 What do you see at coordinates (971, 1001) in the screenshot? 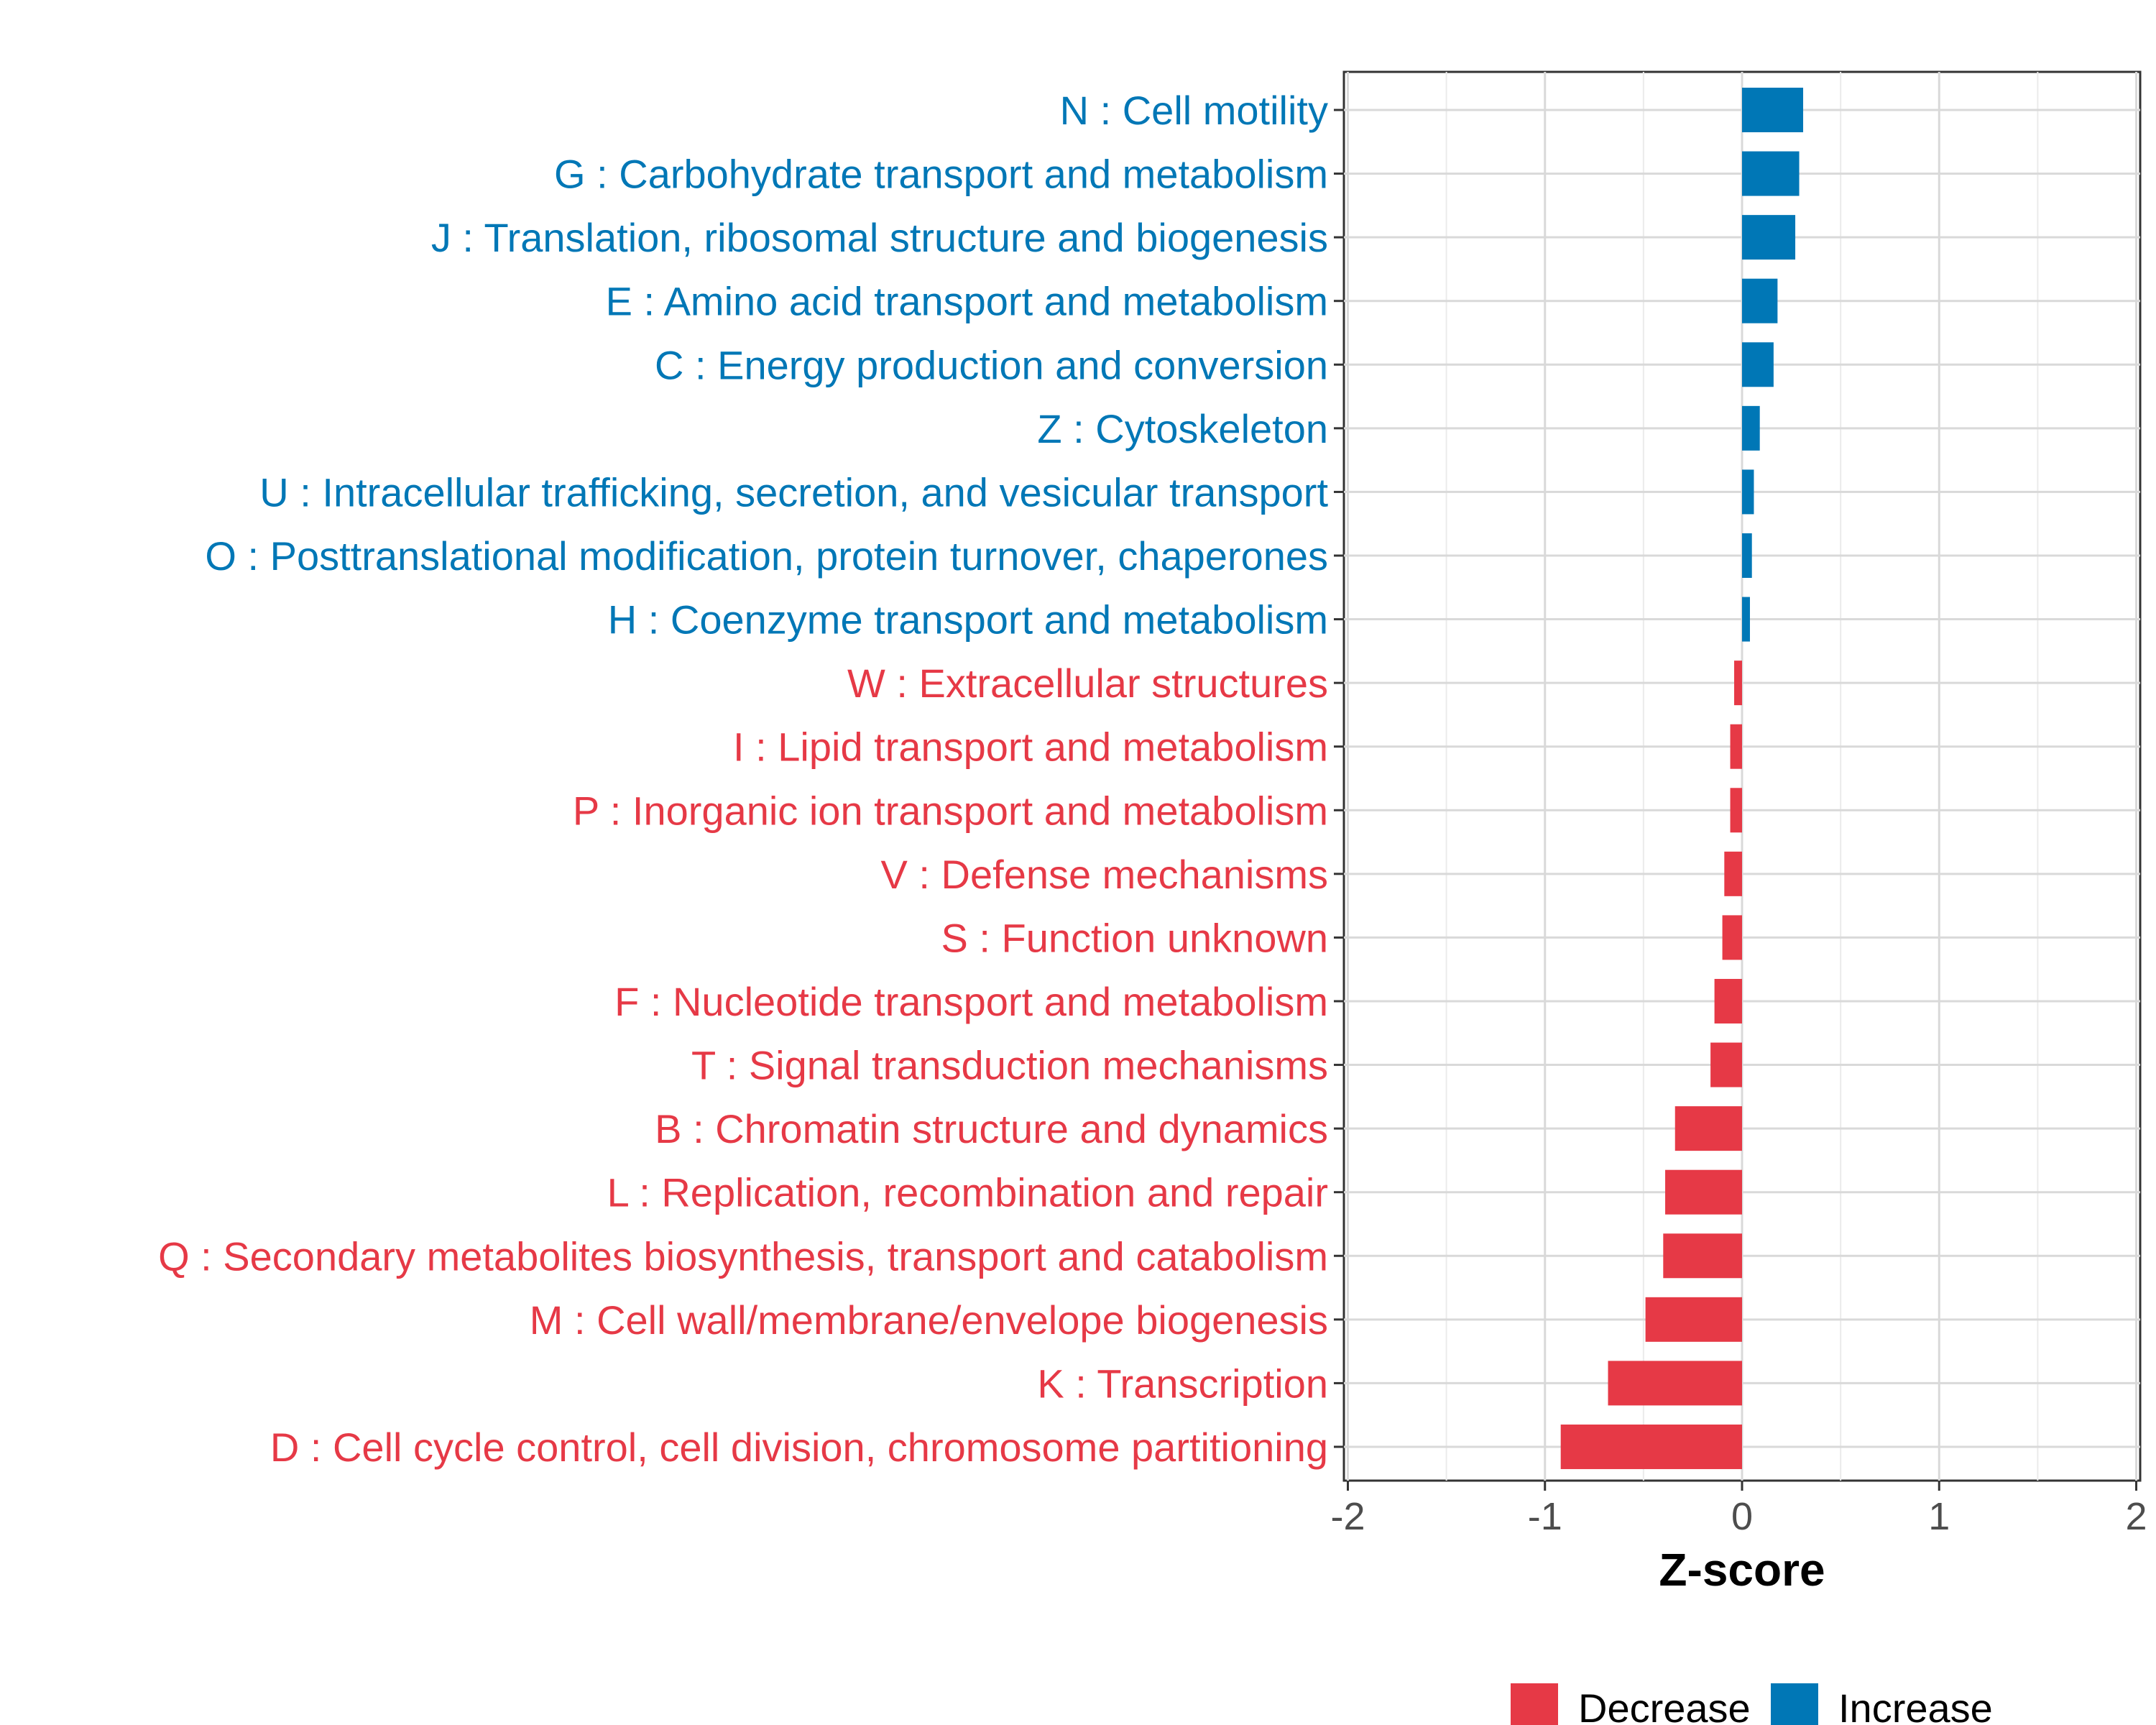
I see `category-label: F : Nucleotide transport and metabolism` at bounding box center [971, 1001].